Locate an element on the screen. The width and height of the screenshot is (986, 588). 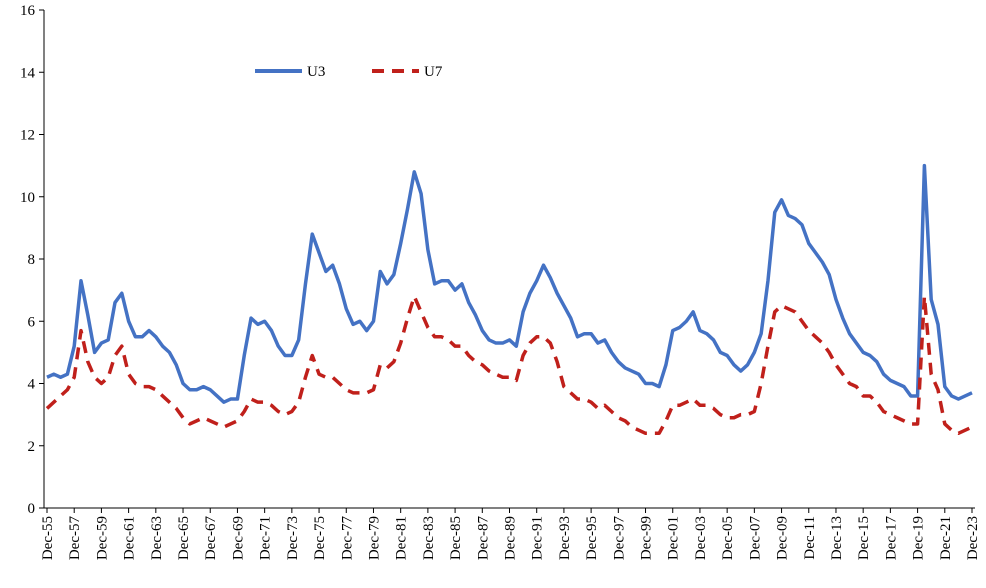
y-tick-label: 2 is located at coordinates (32, 447).